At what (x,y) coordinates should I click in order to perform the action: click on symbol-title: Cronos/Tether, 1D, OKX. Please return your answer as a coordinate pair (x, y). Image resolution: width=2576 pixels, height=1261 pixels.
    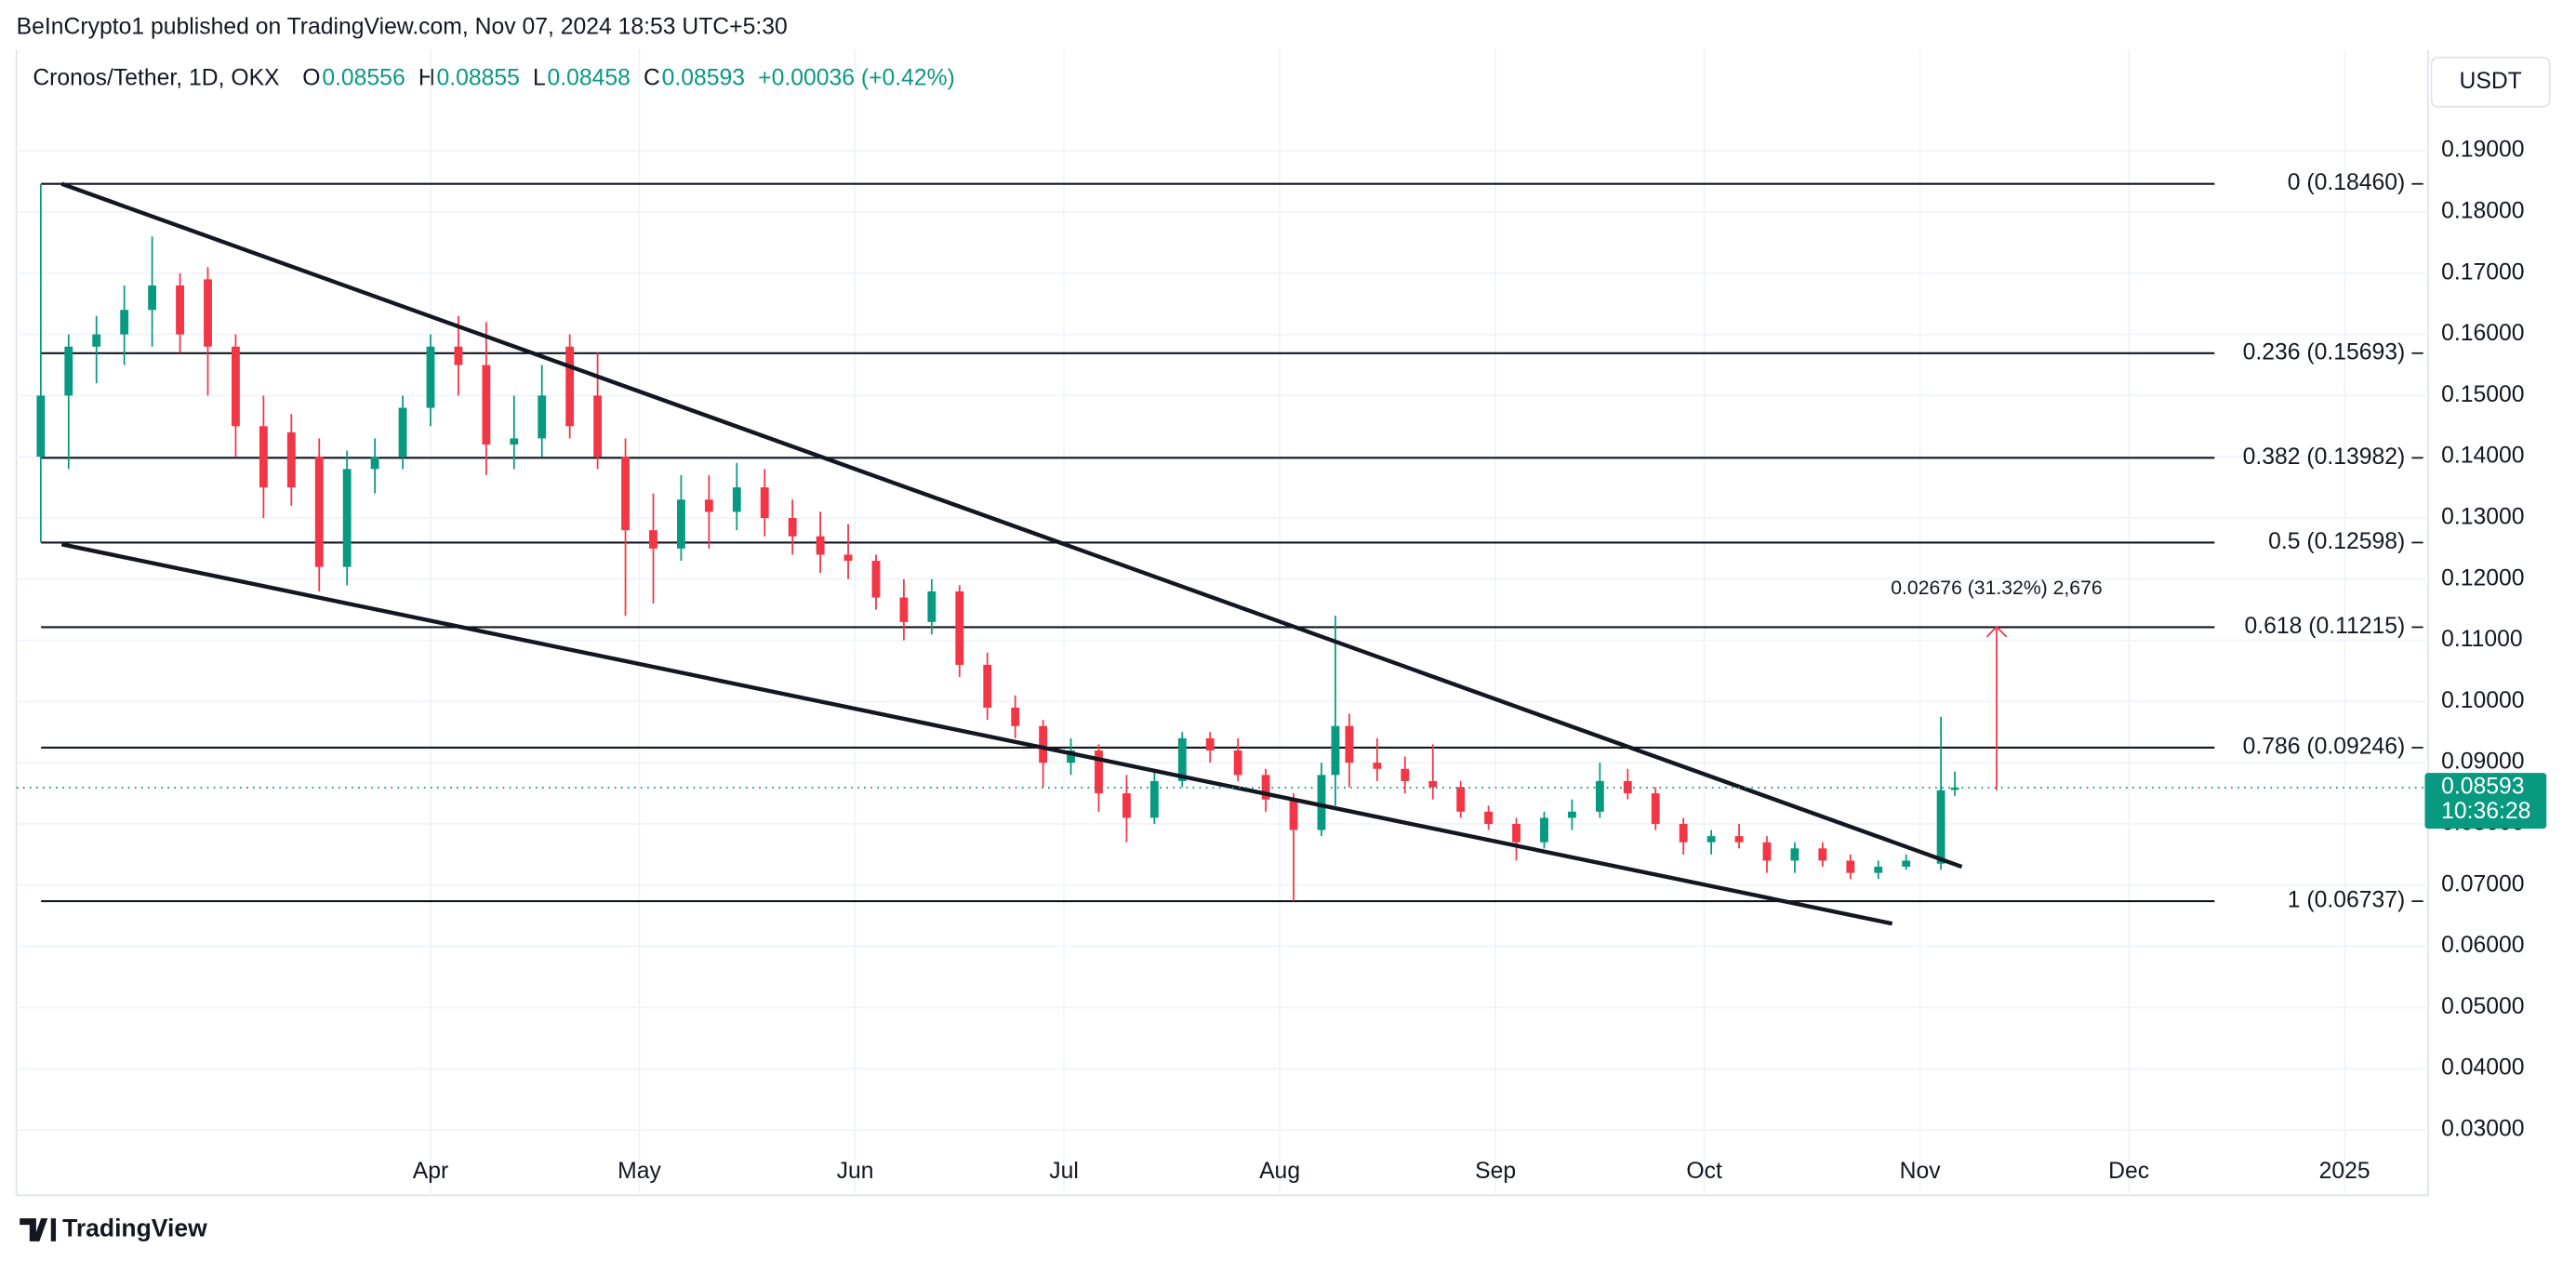
    Looking at the image, I should click on (156, 77).